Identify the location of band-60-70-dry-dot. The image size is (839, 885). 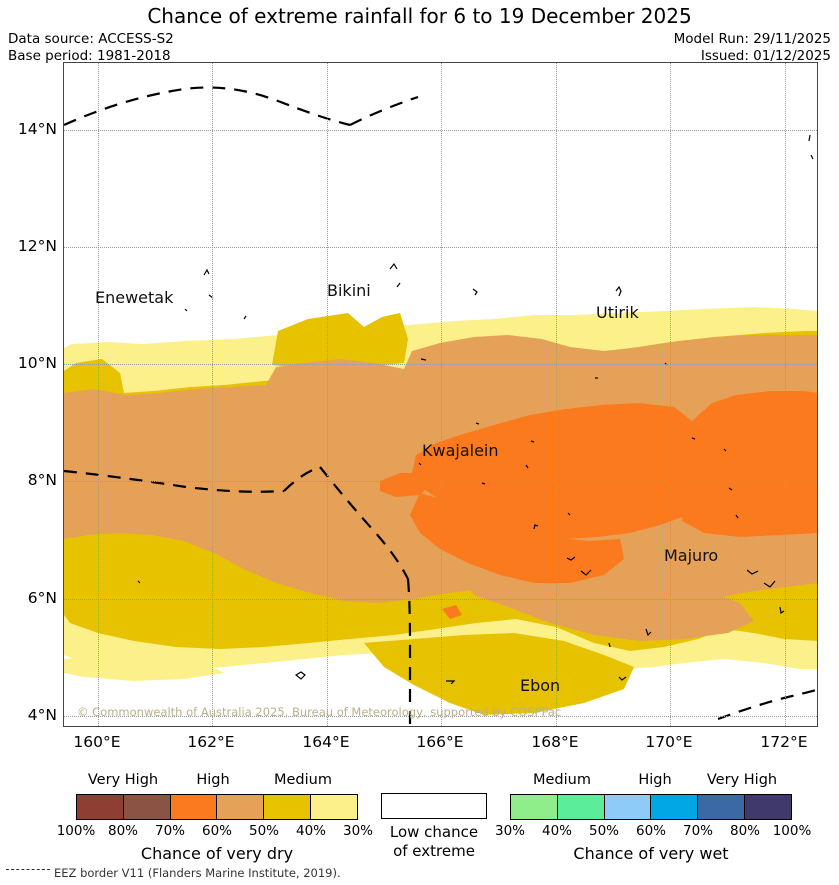
(452, 612).